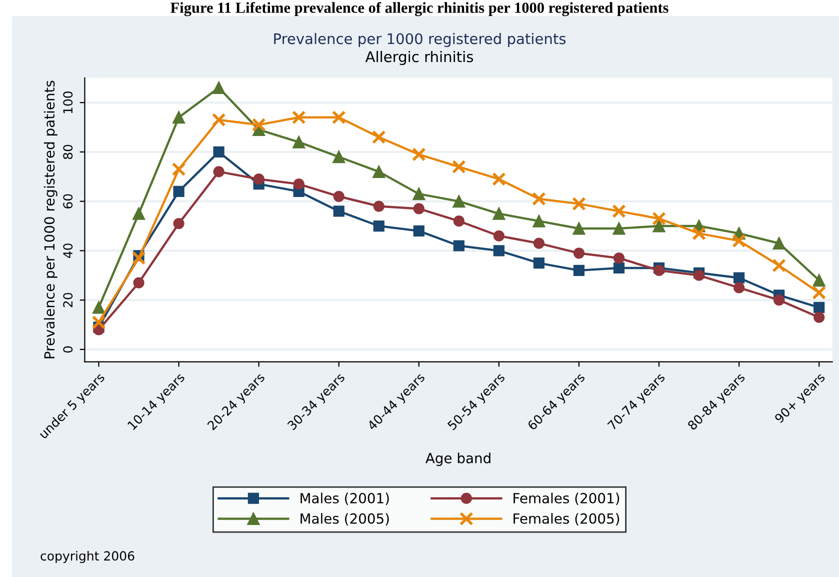 The image size is (839, 577). What do you see at coordinates (344, 499) in the screenshot?
I see `legend-label: Males (2001)` at bounding box center [344, 499].